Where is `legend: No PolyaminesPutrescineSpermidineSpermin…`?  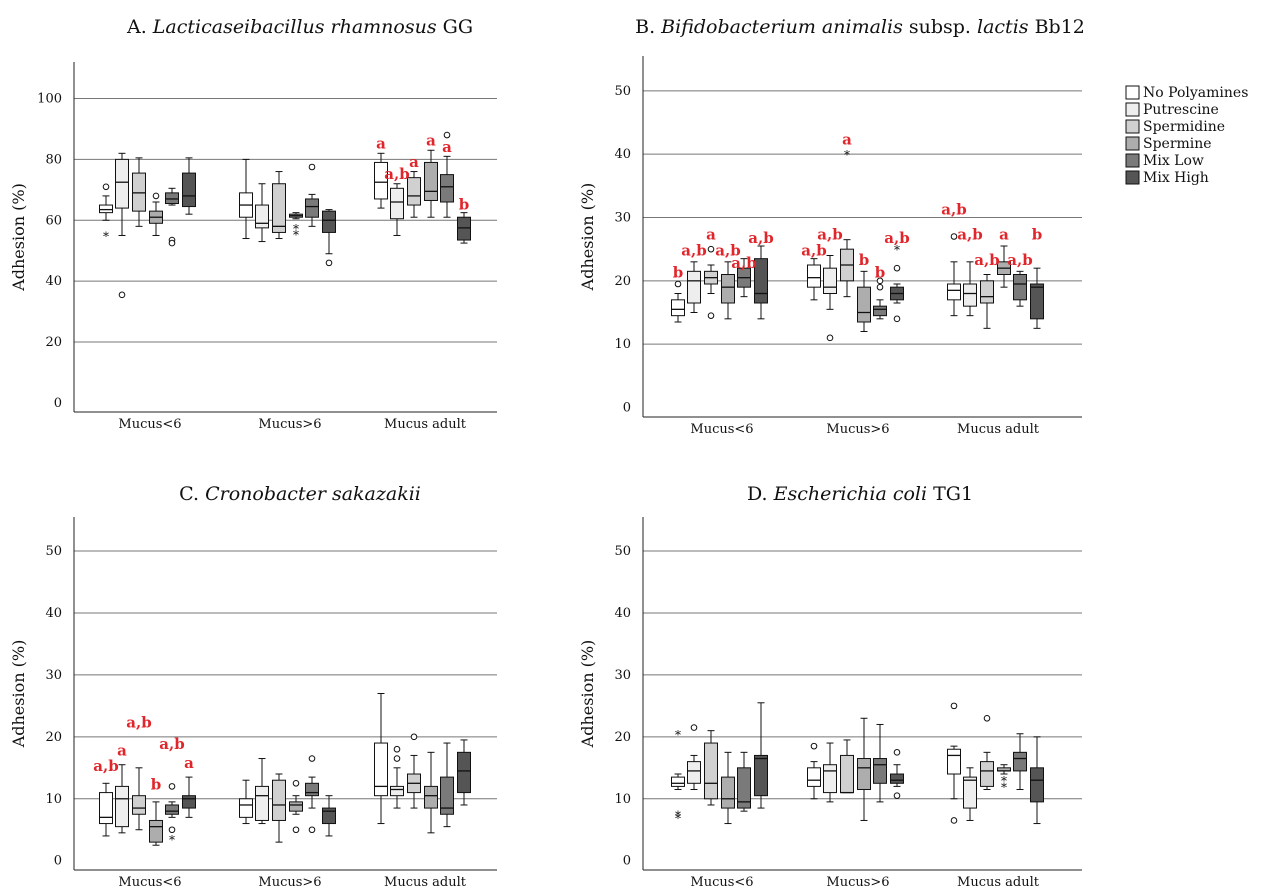 legend: No PolyaminesPutrescineSpermidineSpermin… is located at coordinates (1186, 135).